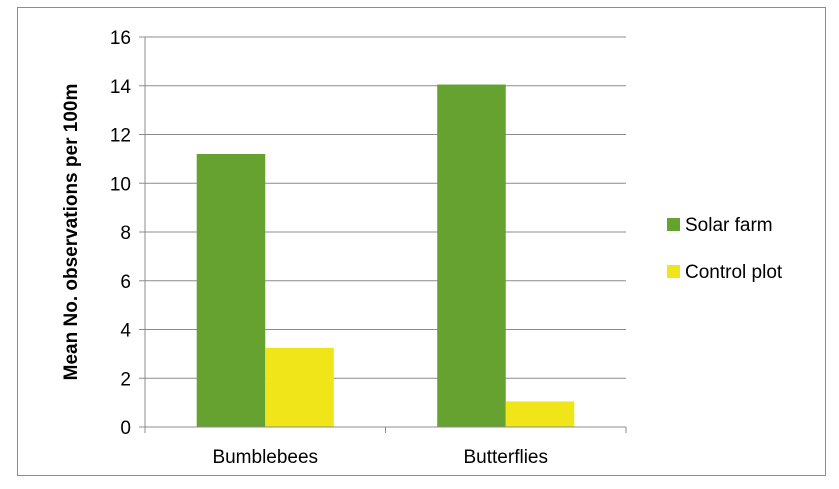 The height and width of the screenshot is (489, 839). Describe the element at coordinates (125, 379) in the screenshot. I see `y-tick-label: 2` at that location.